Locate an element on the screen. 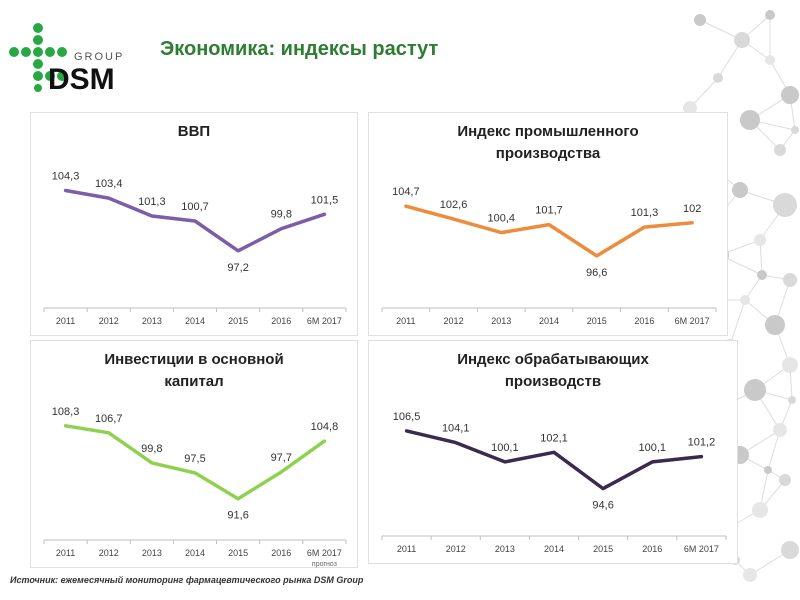  chart-title-line: капитал is located at coordinates (193, 381).